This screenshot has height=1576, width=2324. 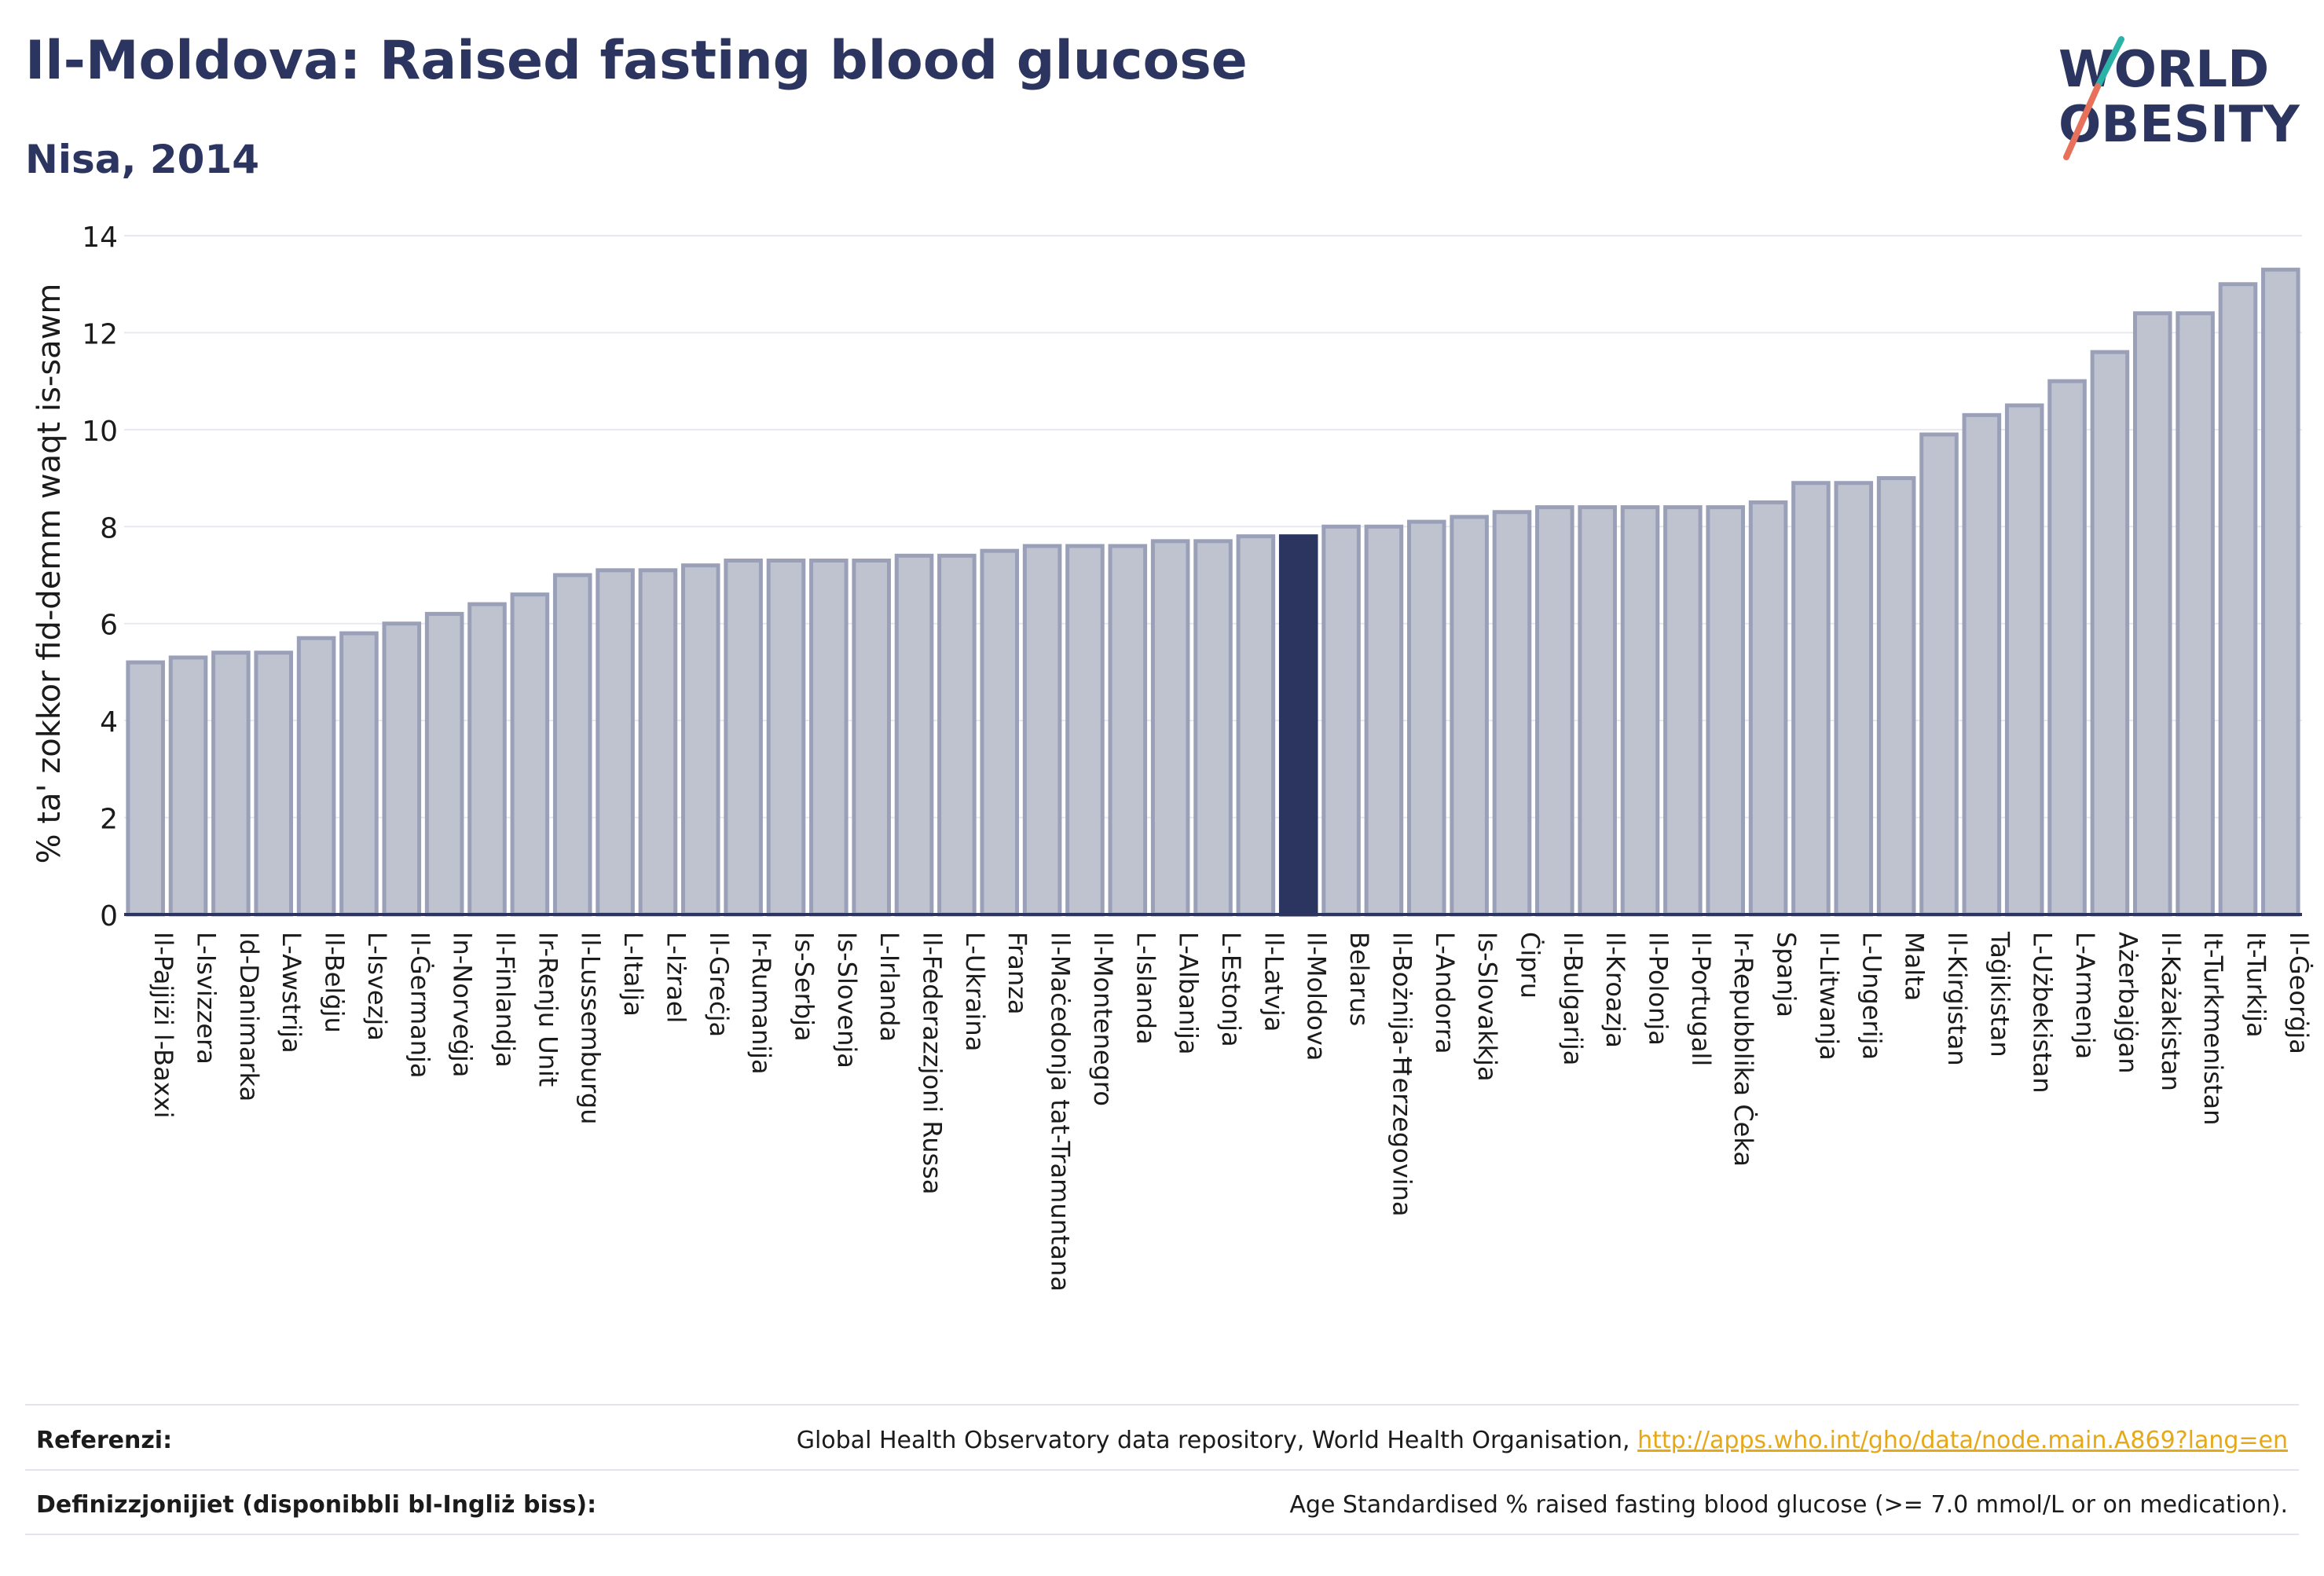 I want to click on x-tick-label: L-Irlanda, so click(x=889, y=987).